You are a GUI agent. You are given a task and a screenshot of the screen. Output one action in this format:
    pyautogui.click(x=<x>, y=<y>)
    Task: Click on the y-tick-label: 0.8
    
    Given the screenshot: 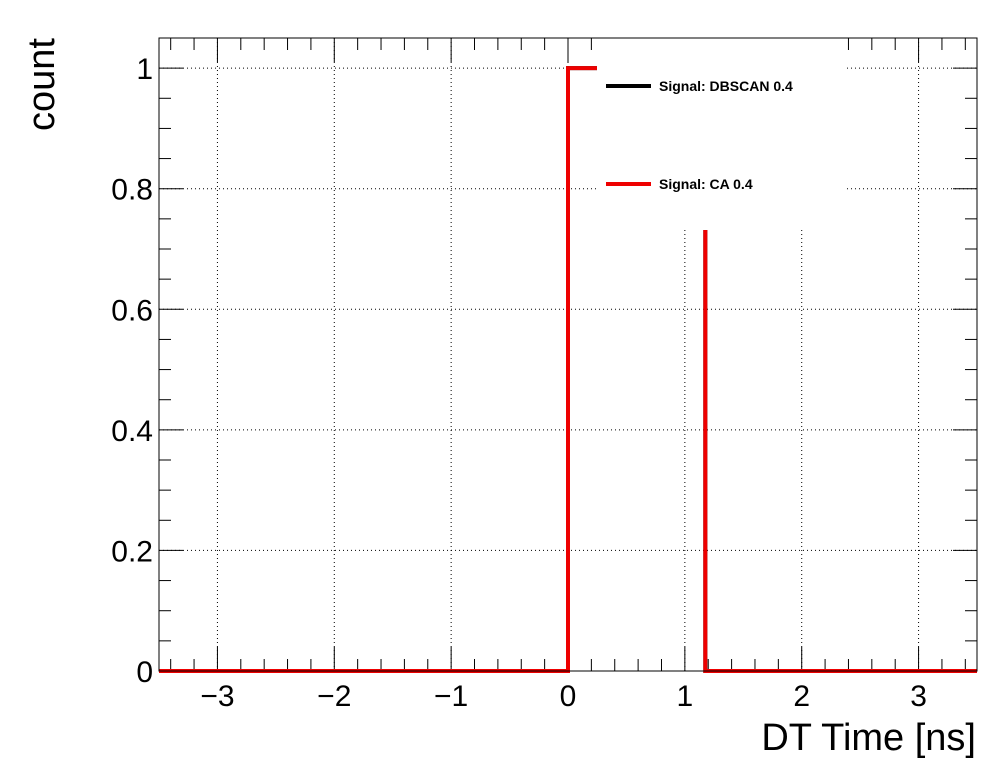 What is the action you would take?
    pyautogui.click(x=132, y=190)
    